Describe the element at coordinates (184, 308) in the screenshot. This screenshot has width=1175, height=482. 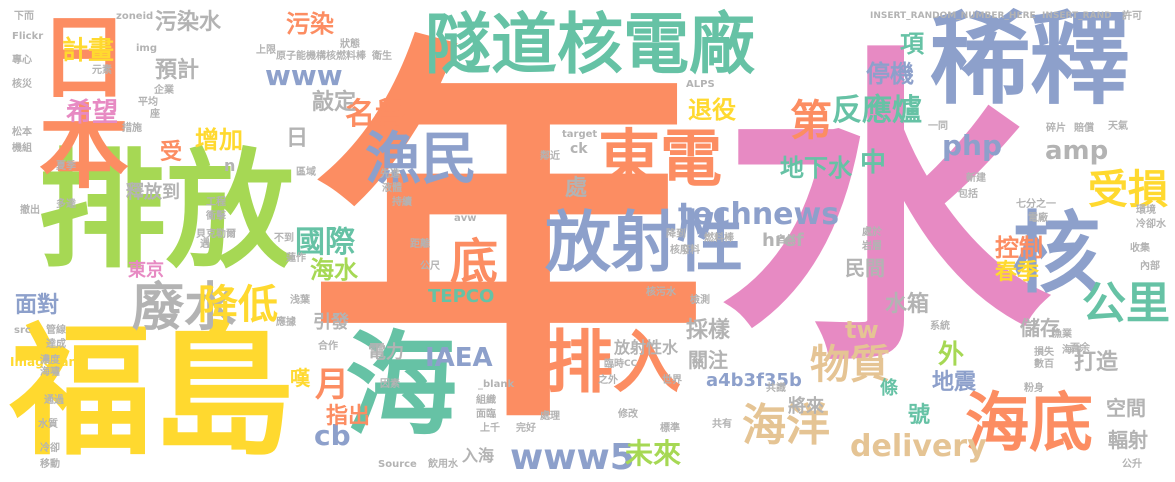
I see `word: 廢水` at that location.